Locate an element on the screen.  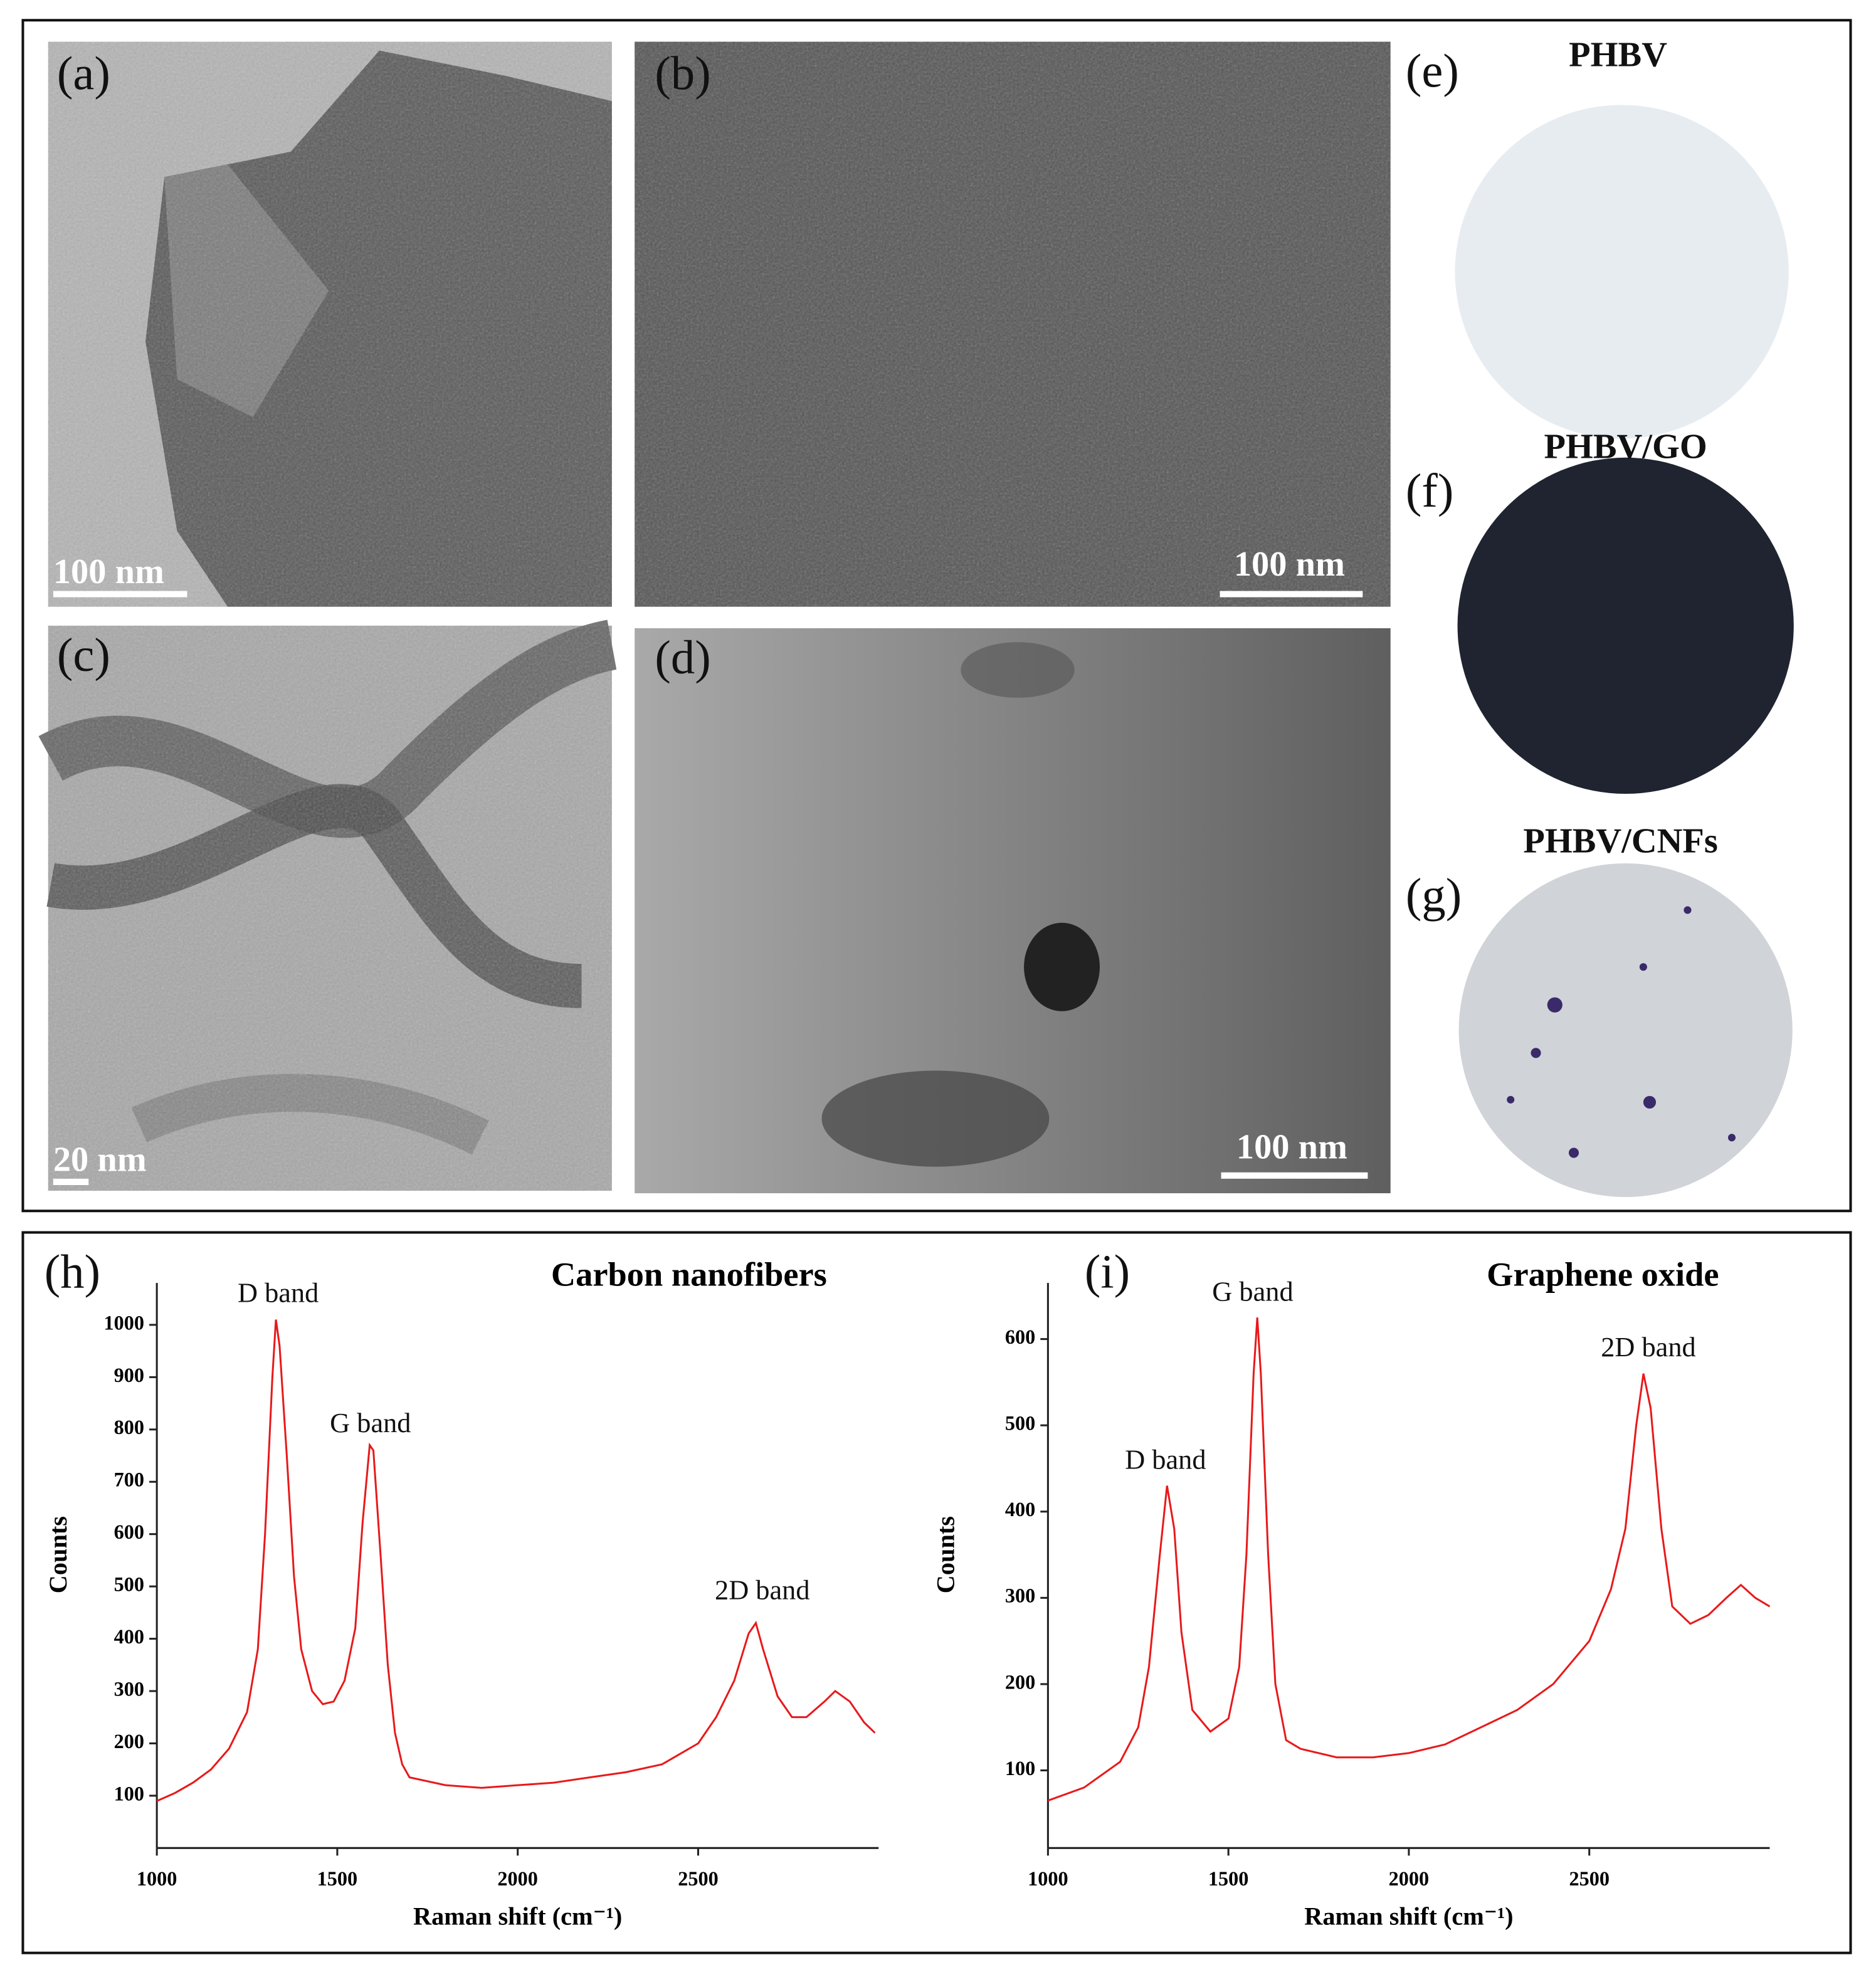
chart-title: Graphene oxide is located at coordinates (1603, 1275).